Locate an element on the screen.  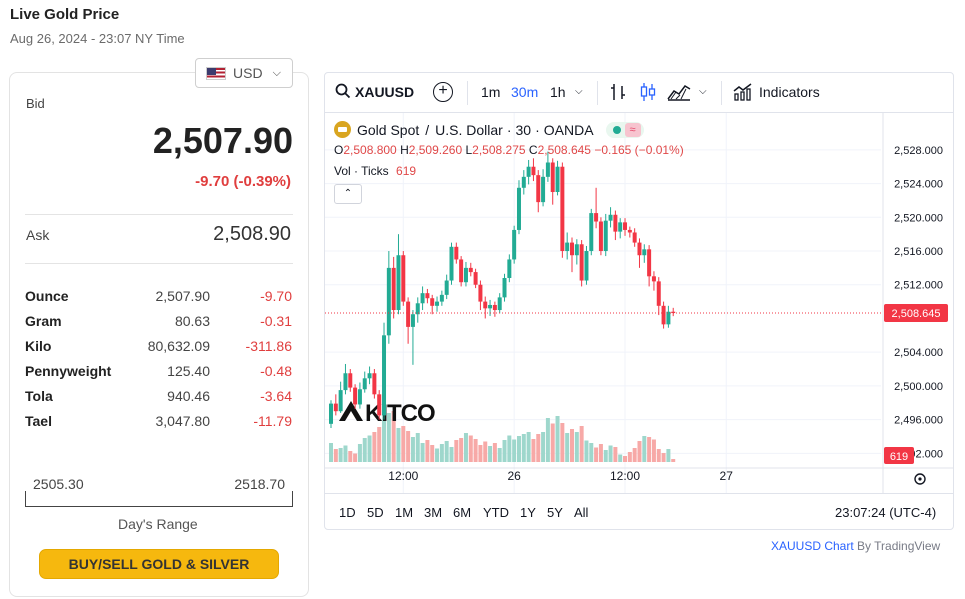
unit-name: Tola is located at coordinates (39, 396).